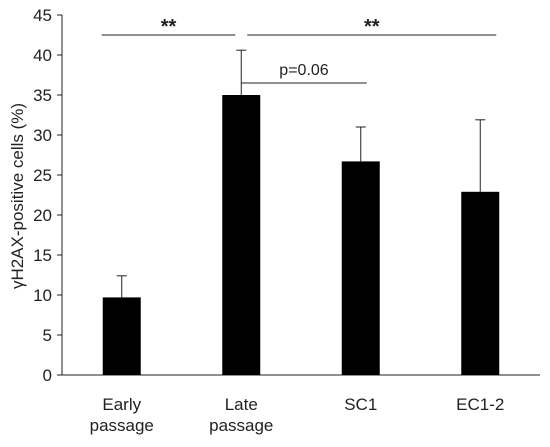  What do you see at coordinates (42, 175) in the screenshot?
I see `y-tick-label: 25` at bounding box center [42, 175].